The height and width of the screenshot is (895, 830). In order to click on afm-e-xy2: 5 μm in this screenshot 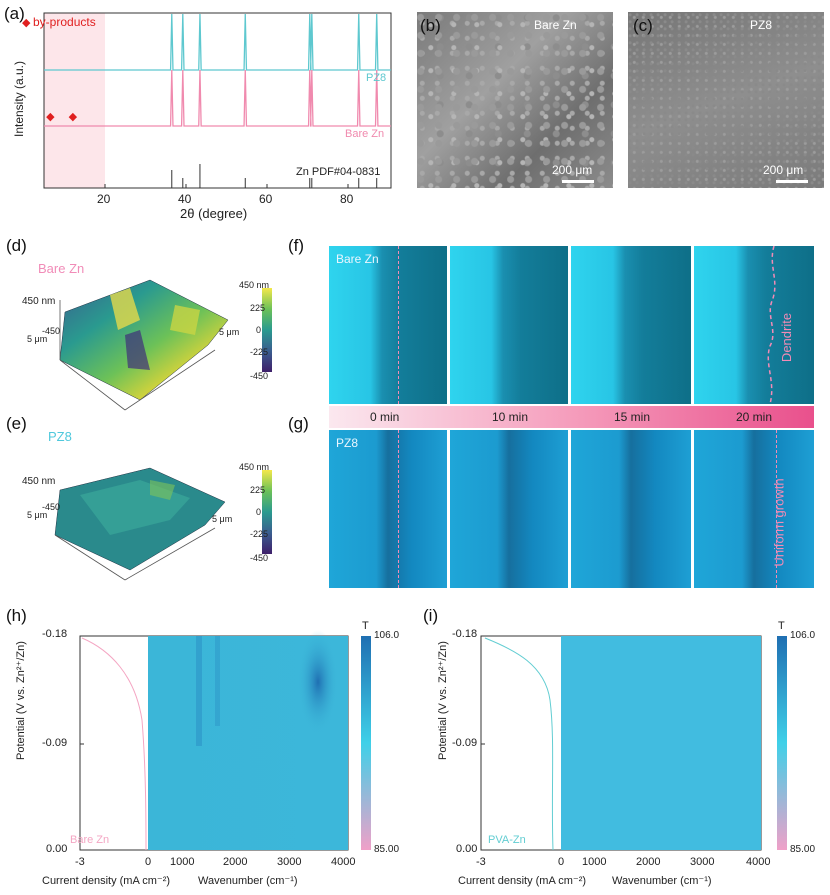, I will do `click(222, 519)`.